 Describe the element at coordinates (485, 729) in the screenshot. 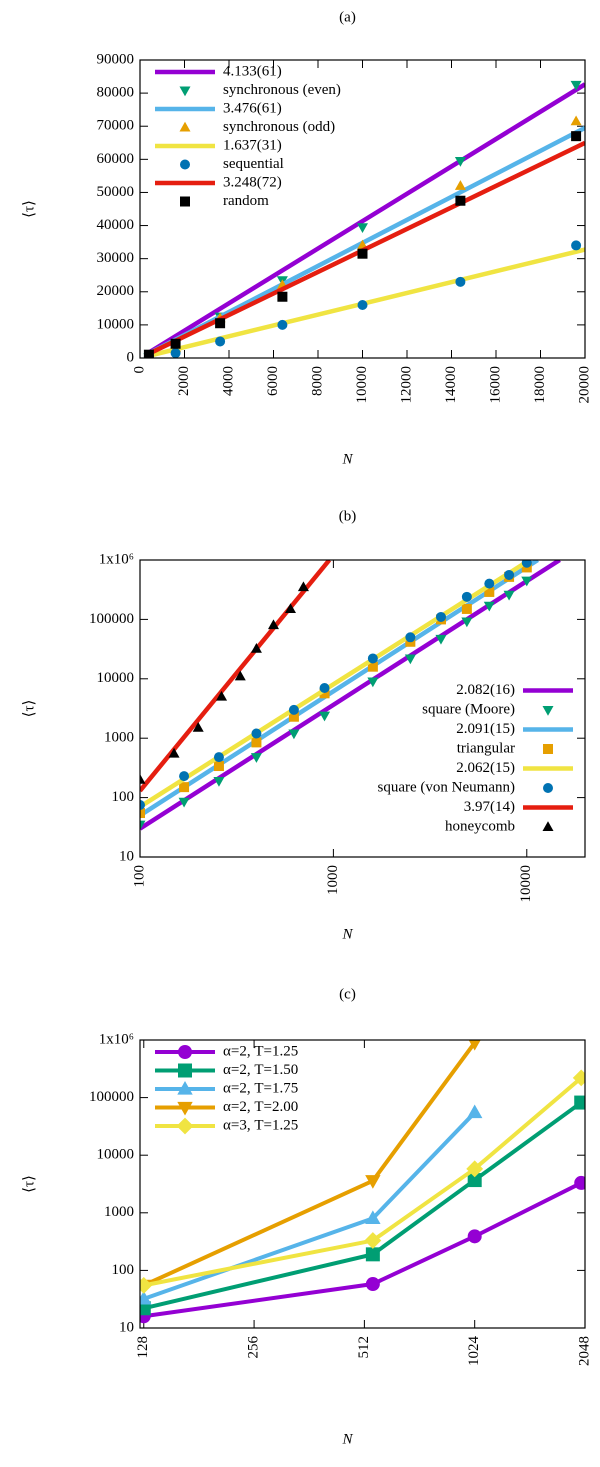

I see `legend-label: 2.091(15)` at that location.